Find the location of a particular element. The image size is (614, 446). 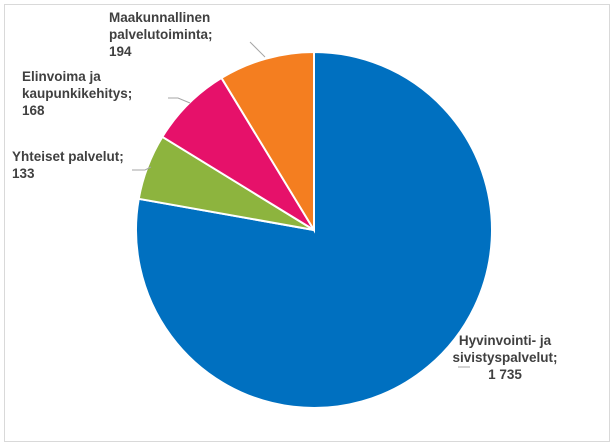

data-label-line: Yhteiset palvelut; is located at coordinates (68, 156).